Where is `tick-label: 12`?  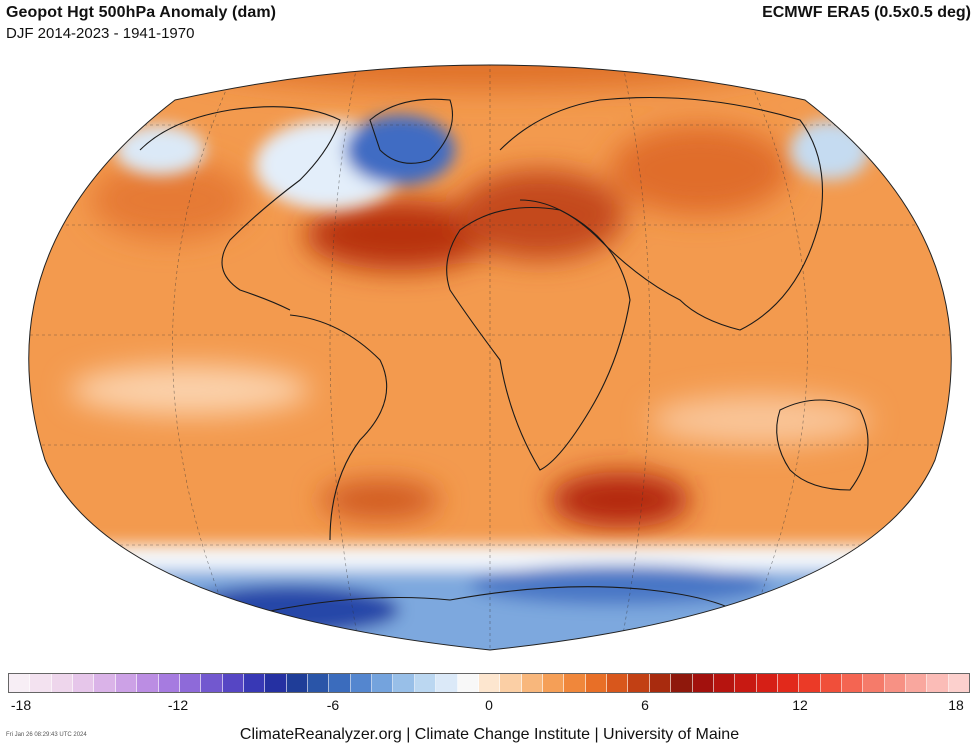 tick-label: 12 is located at coordinates (800, 705).